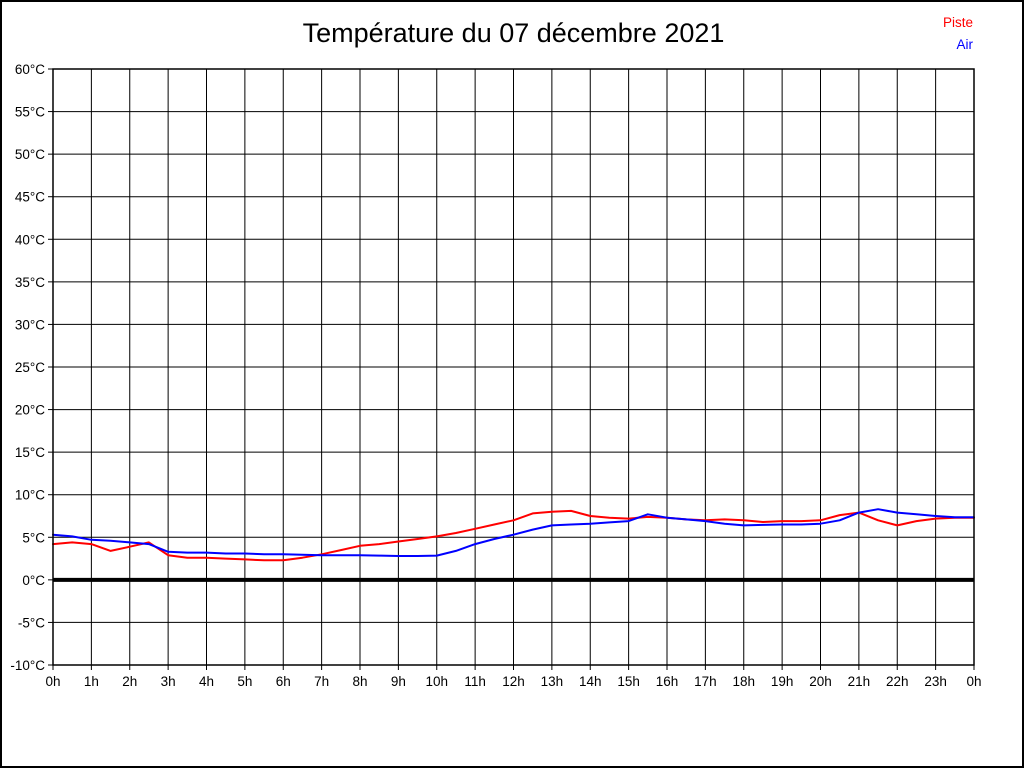 The height and width of the screenshot is (768, 1024). What do you see at coordinates (628, 681) in the screenshot?
I see `x-tick-label: 15h` at bounding box center [628, 681].